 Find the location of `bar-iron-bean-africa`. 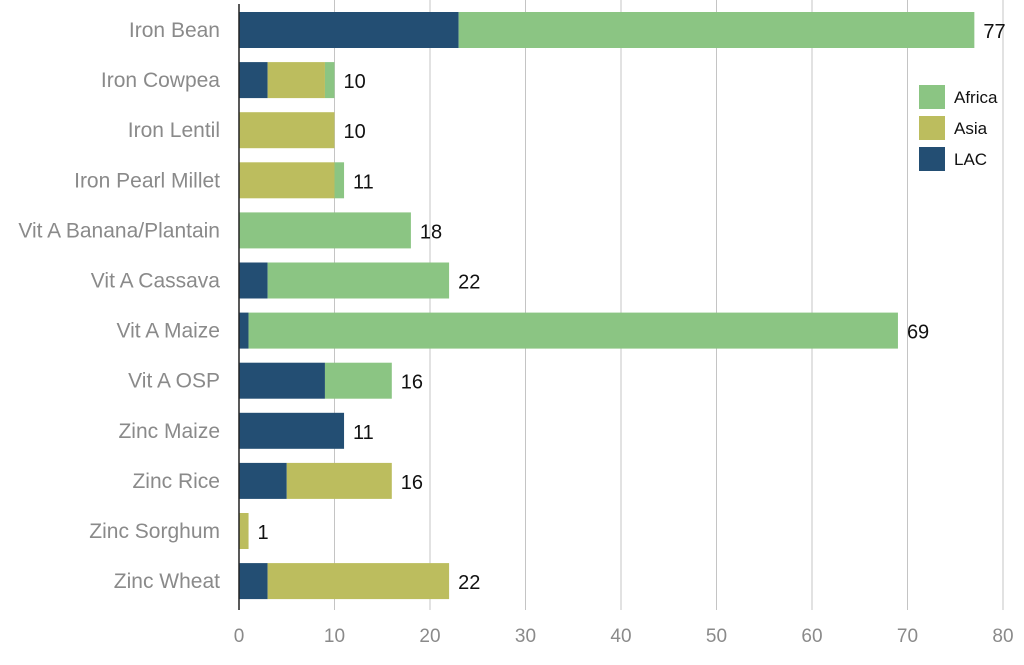

bar-iron-bean-africa is located at coordinates (716, 30).